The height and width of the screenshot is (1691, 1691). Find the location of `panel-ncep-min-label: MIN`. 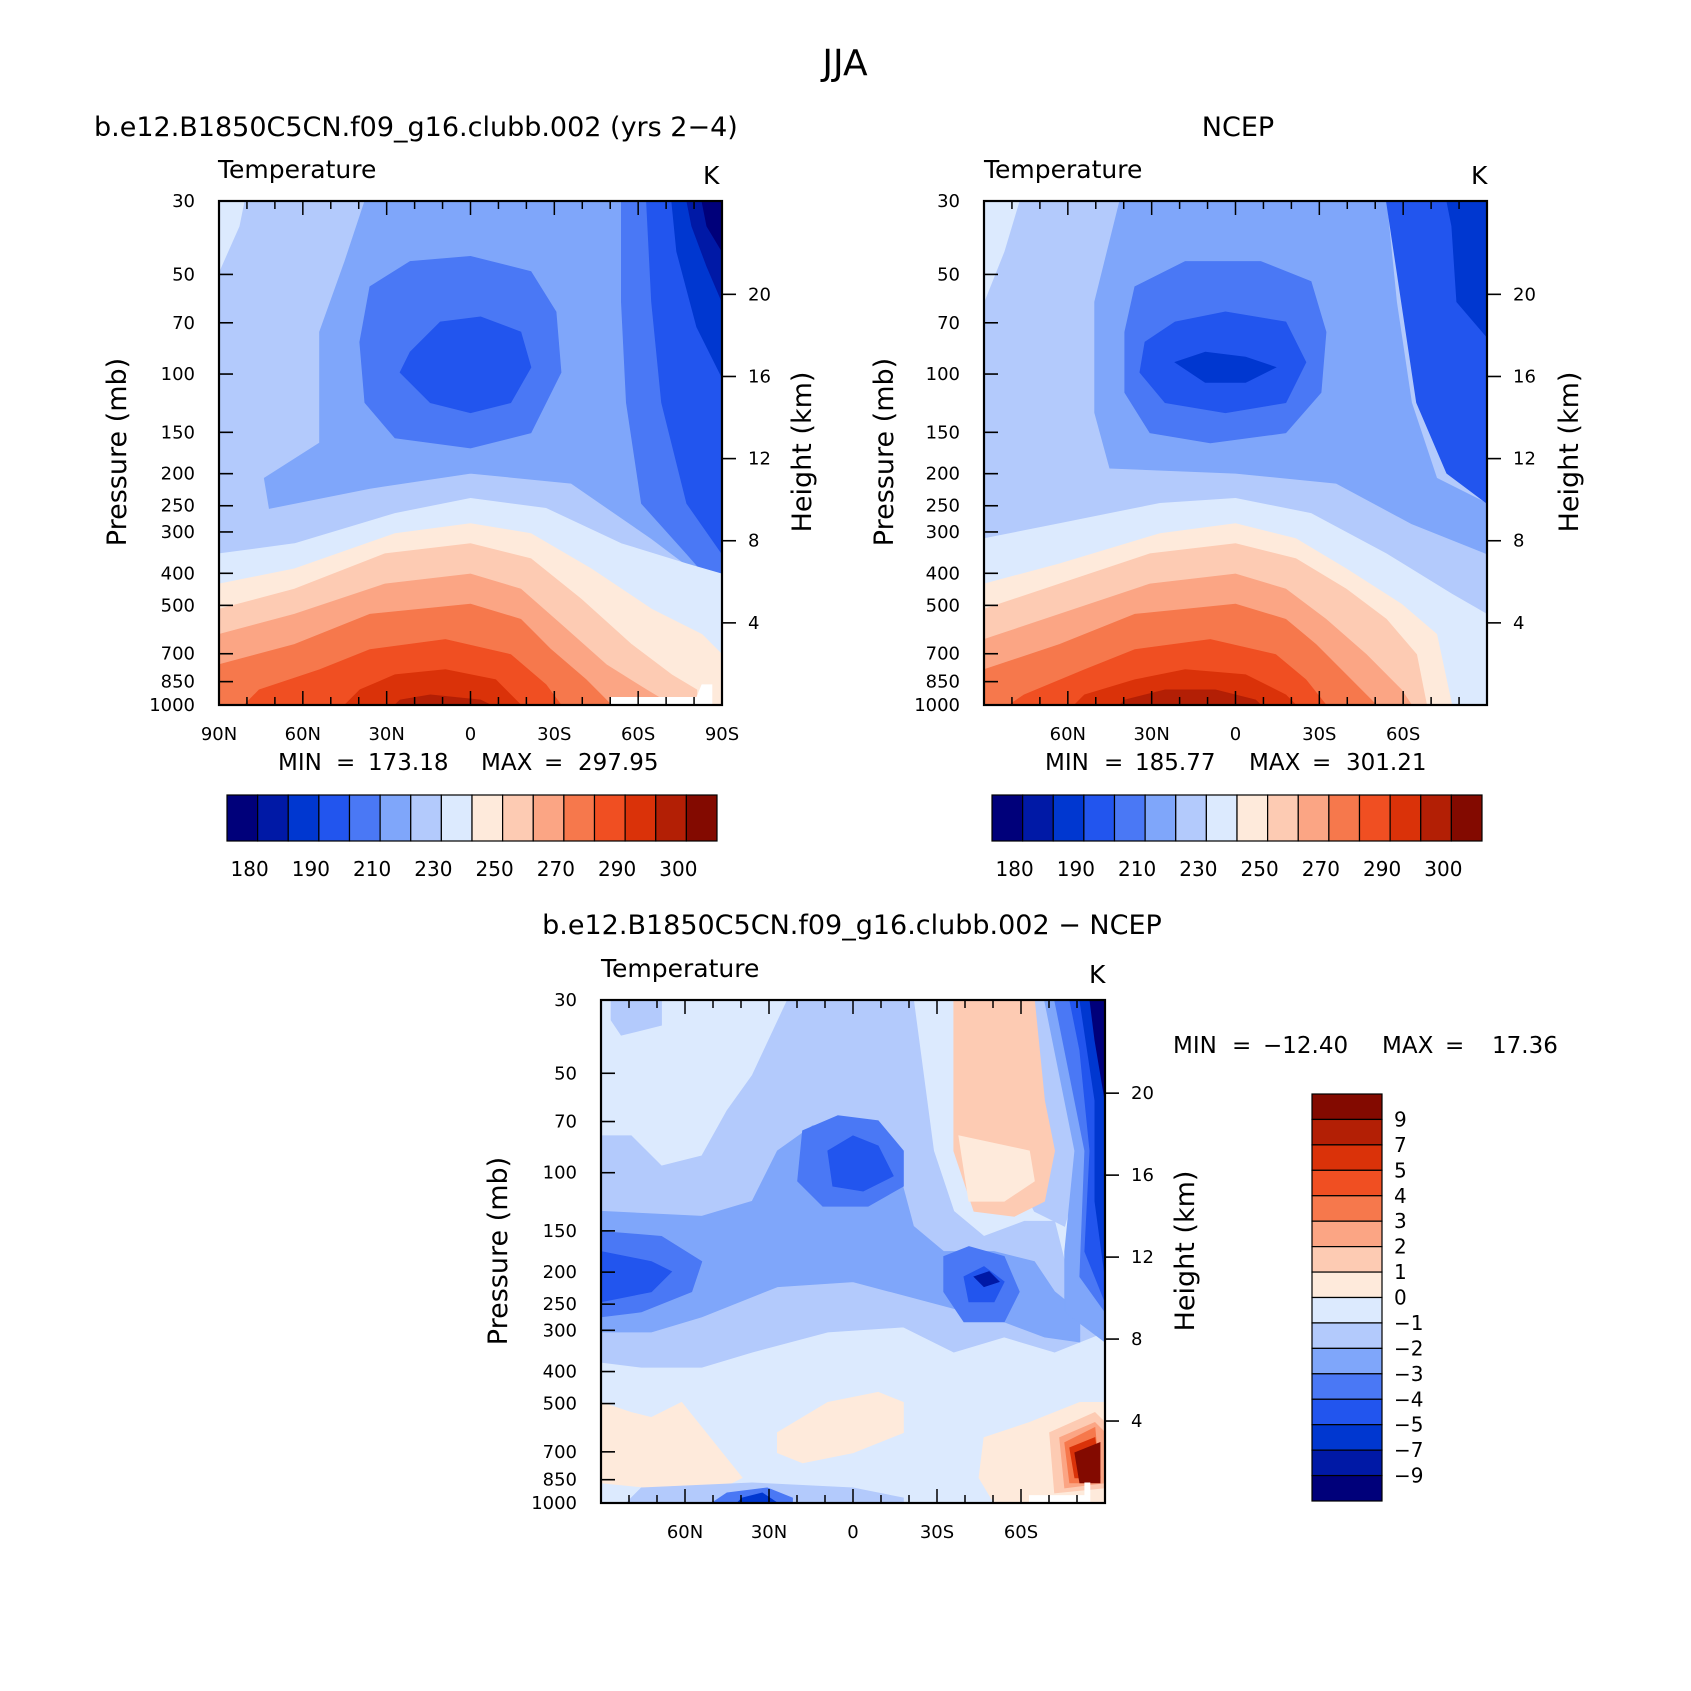

panel-ncep-min-label: MIN is located at coordinates (1067, 763).